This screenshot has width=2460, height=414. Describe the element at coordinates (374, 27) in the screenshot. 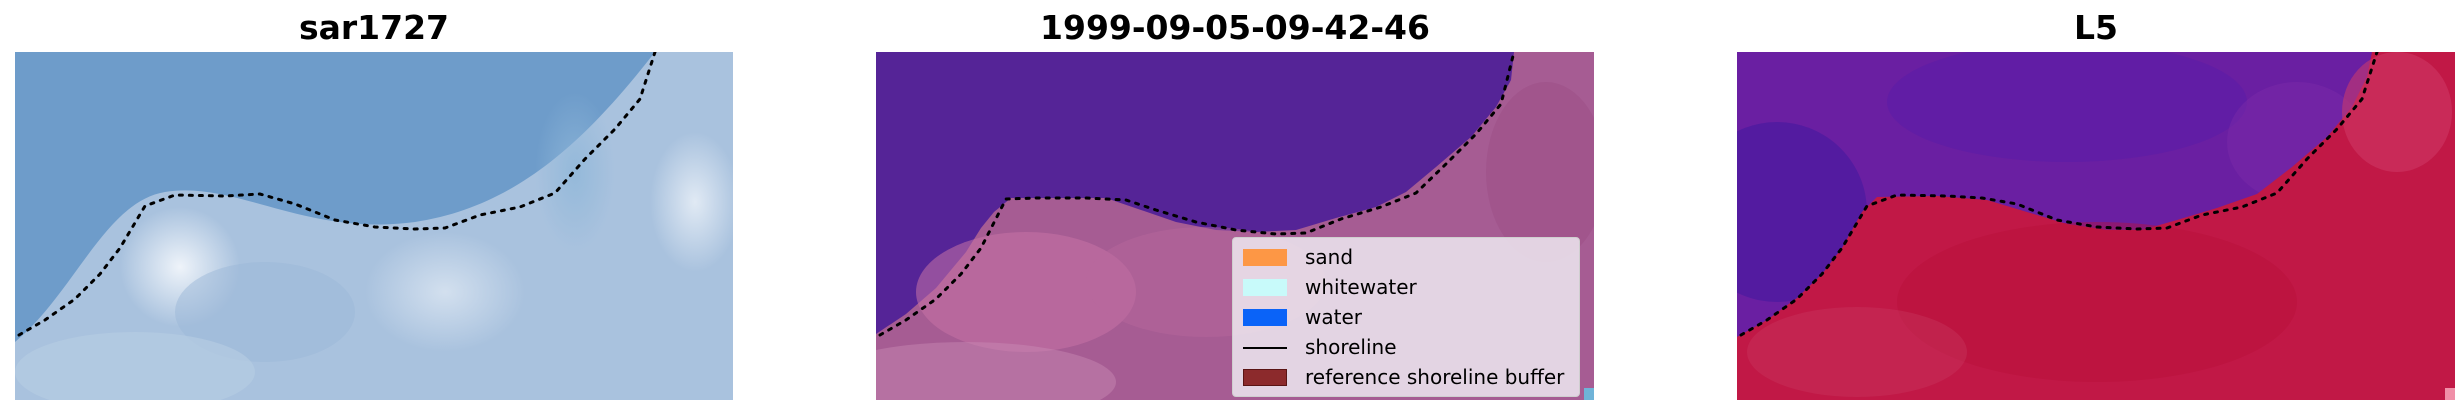

I see `panel-title-image-id: sar1727` at that location.